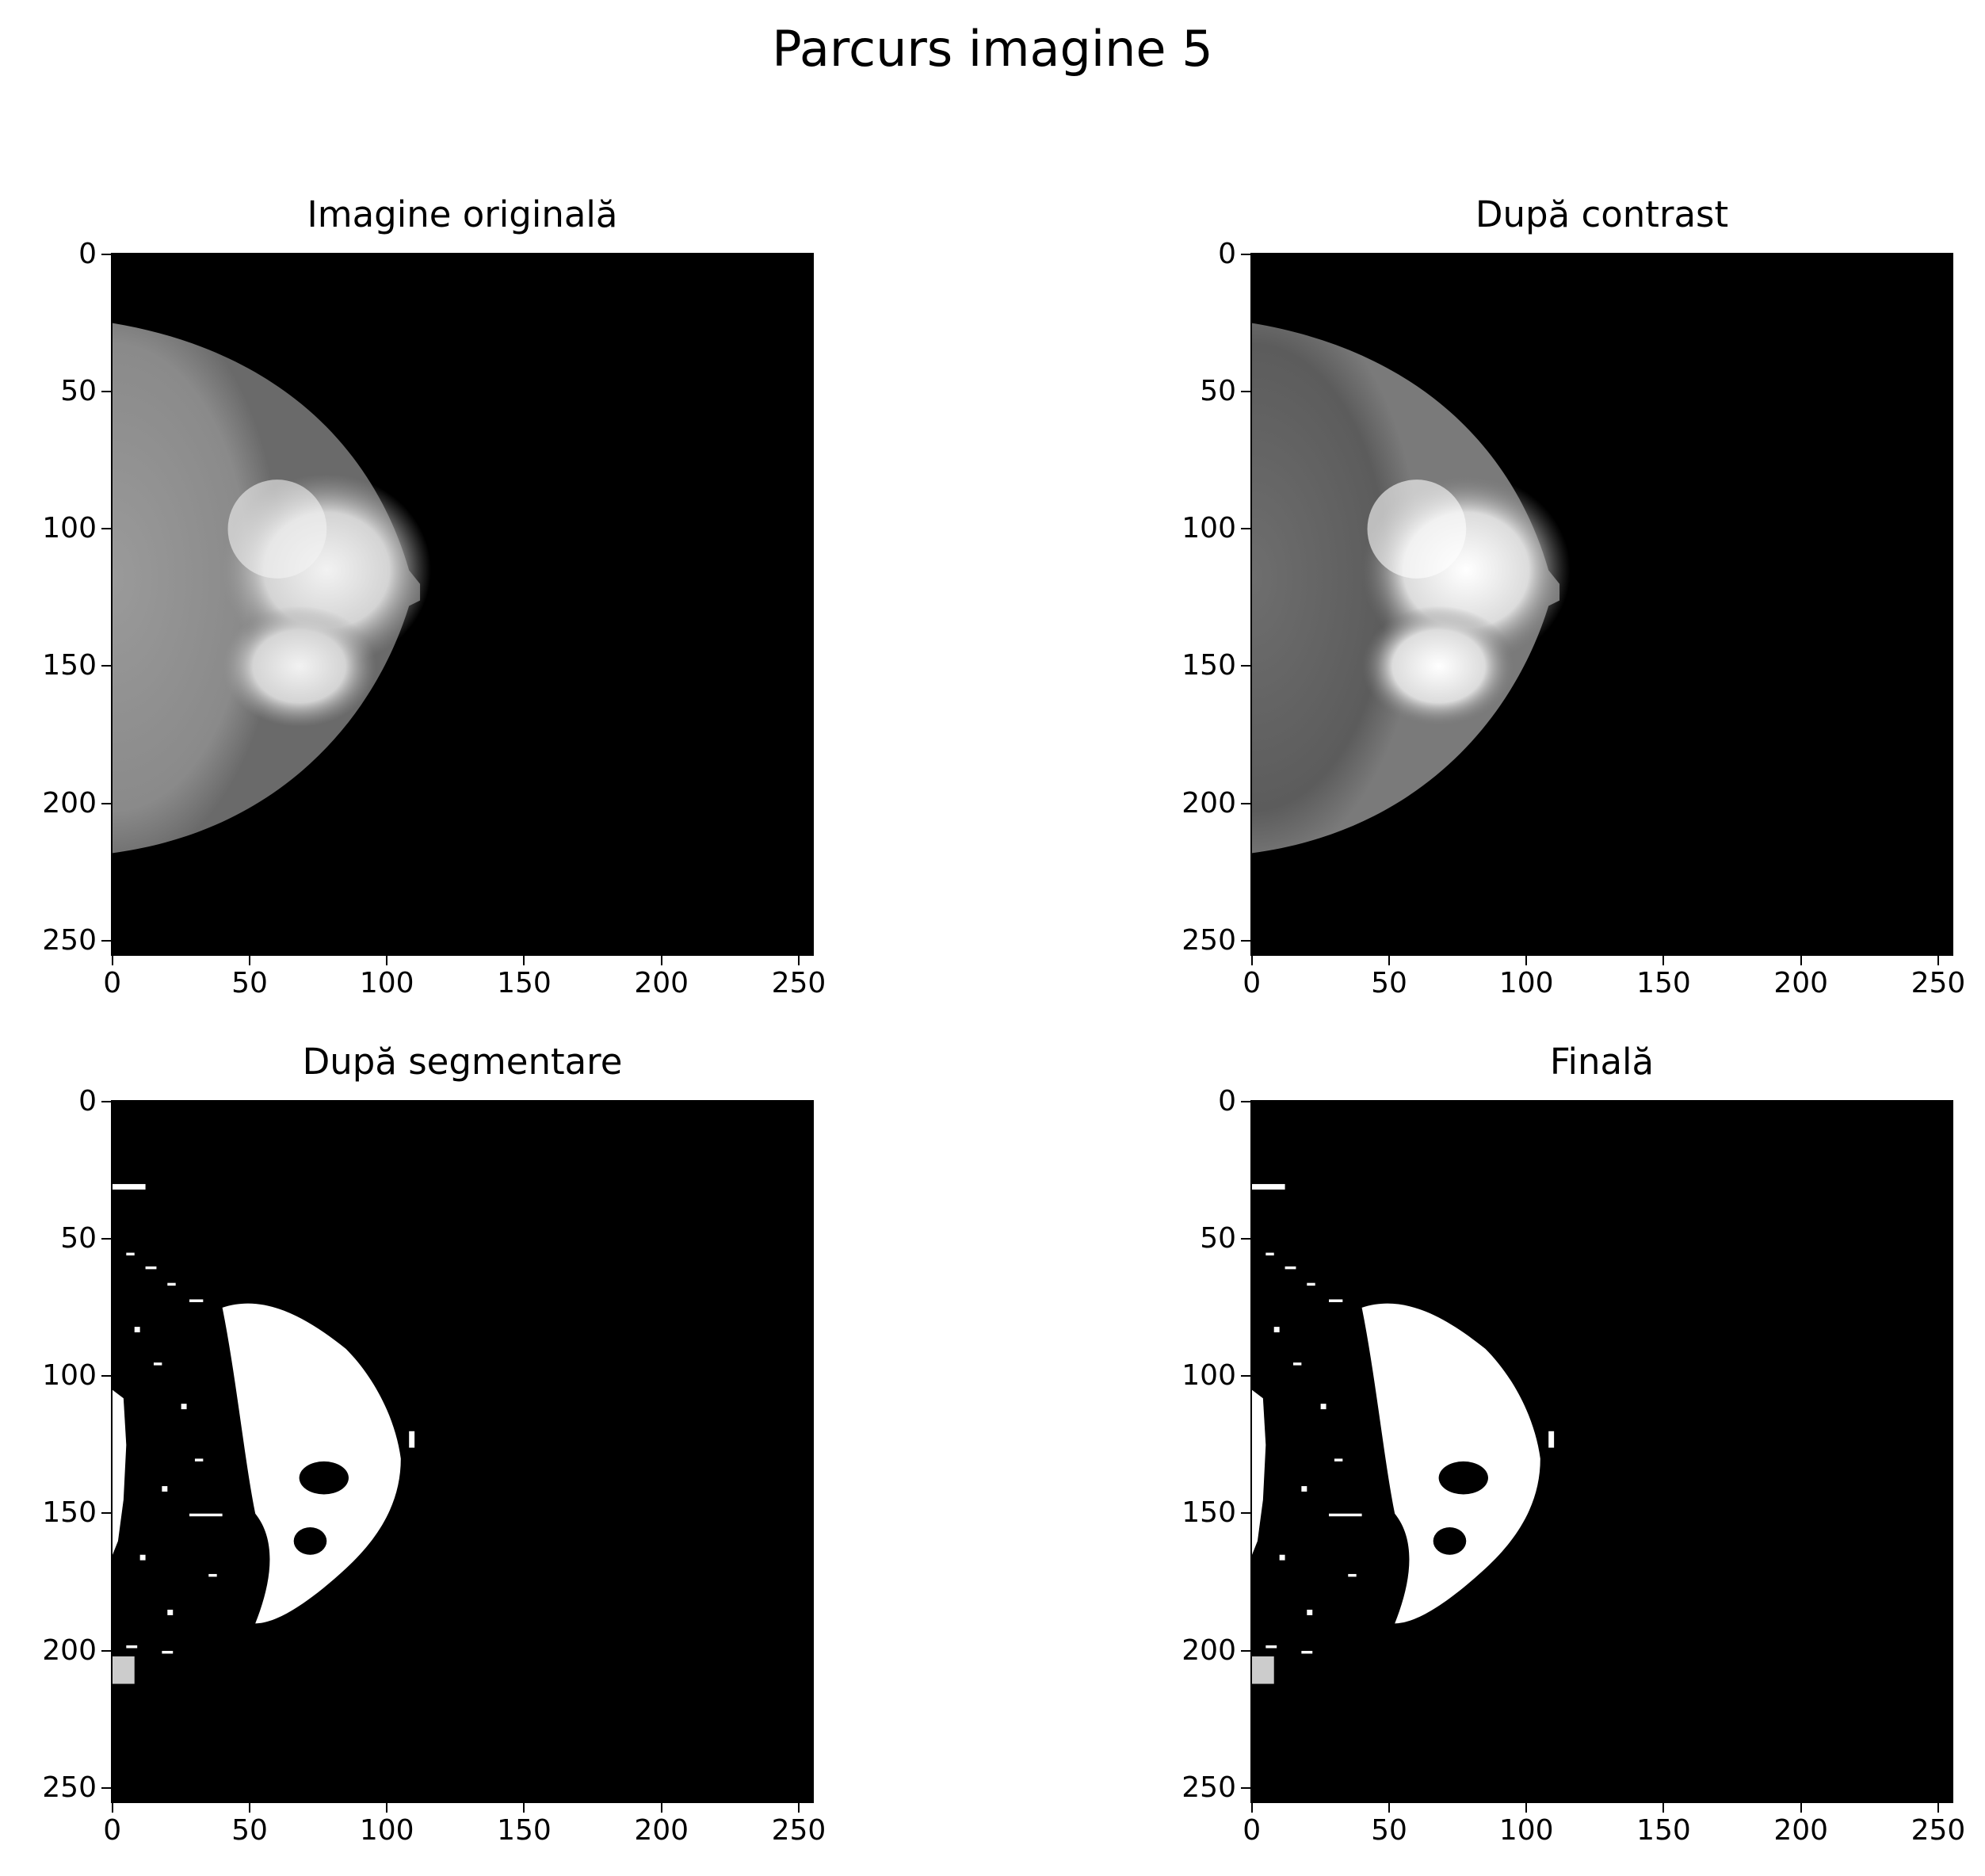 This screenshot has width=1985, height=1876. What do you see at coordinates (1601, 604) in the screenshot?
I see `image-contrast` at bounding box center [1601, 604].